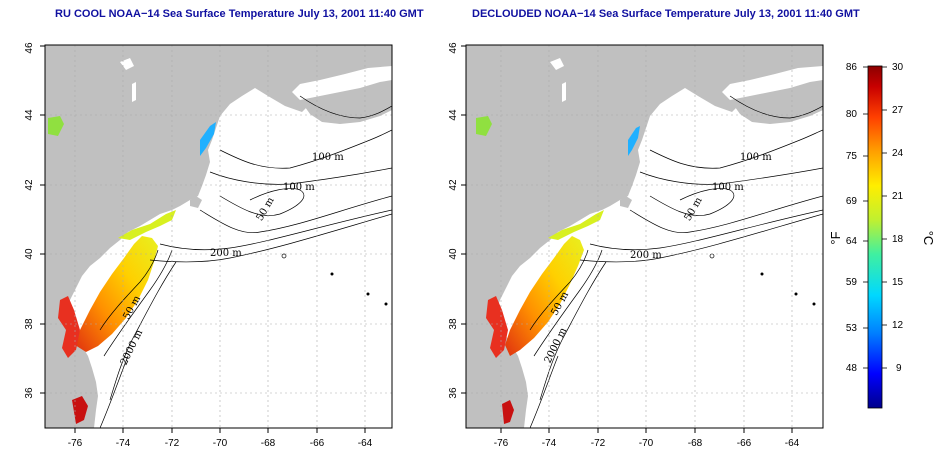 This screenshot has height=475, width=950. What do you see at coordinates (852, 218) in the screenshot?
I see `fahrenheit-tick-labels: 86 80 75 69 64 59 53 48` at bounding box center [852, 218].